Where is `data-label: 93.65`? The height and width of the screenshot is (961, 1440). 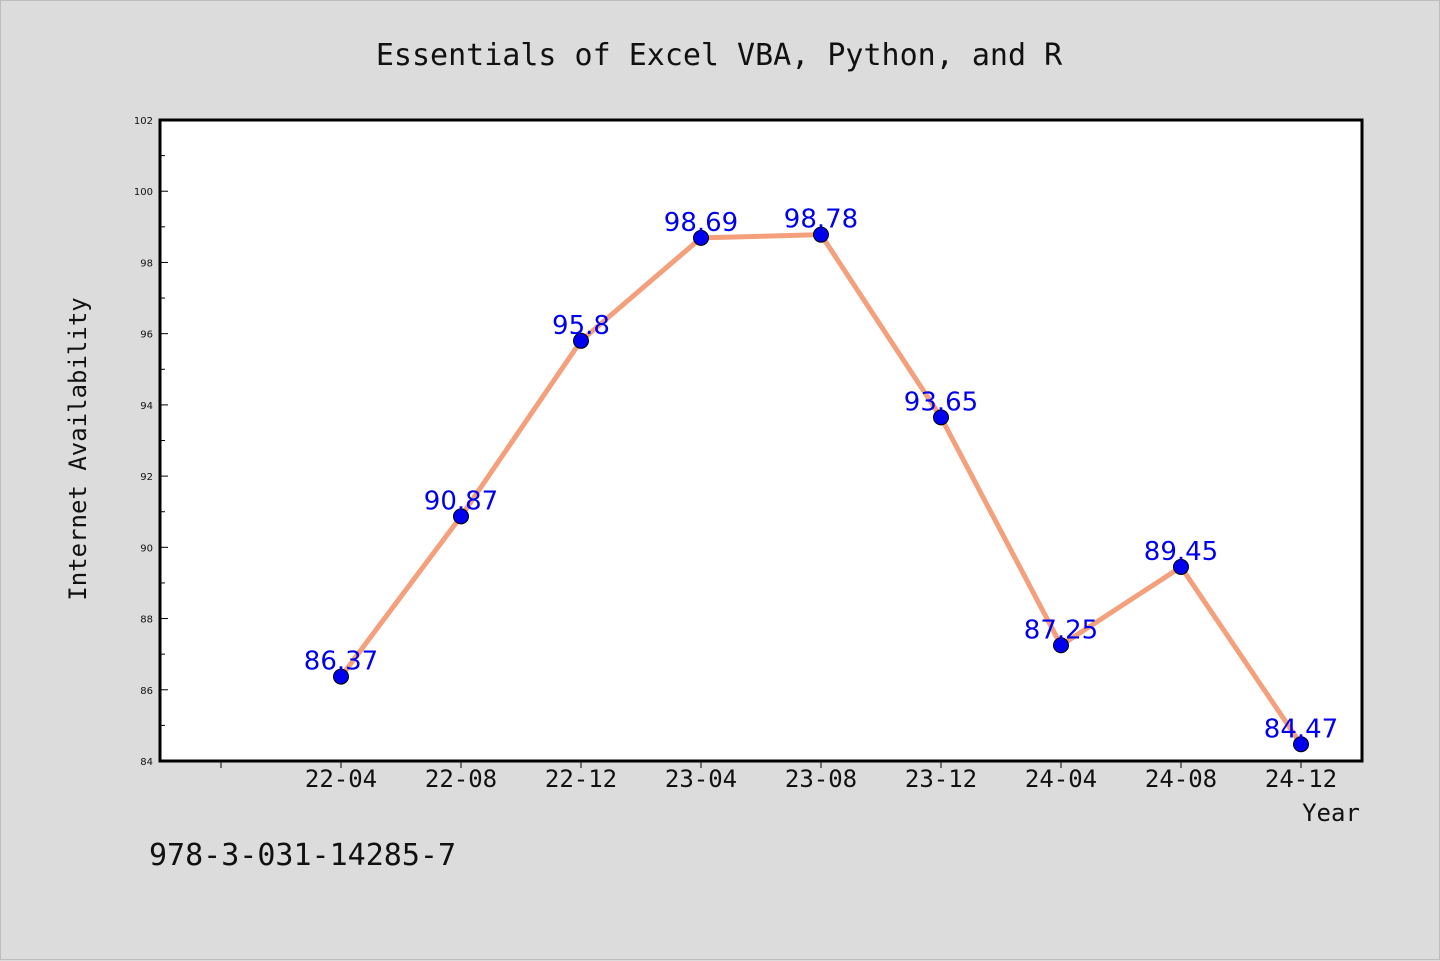
data-label: 93.65 is located at coordinates (941, 402).